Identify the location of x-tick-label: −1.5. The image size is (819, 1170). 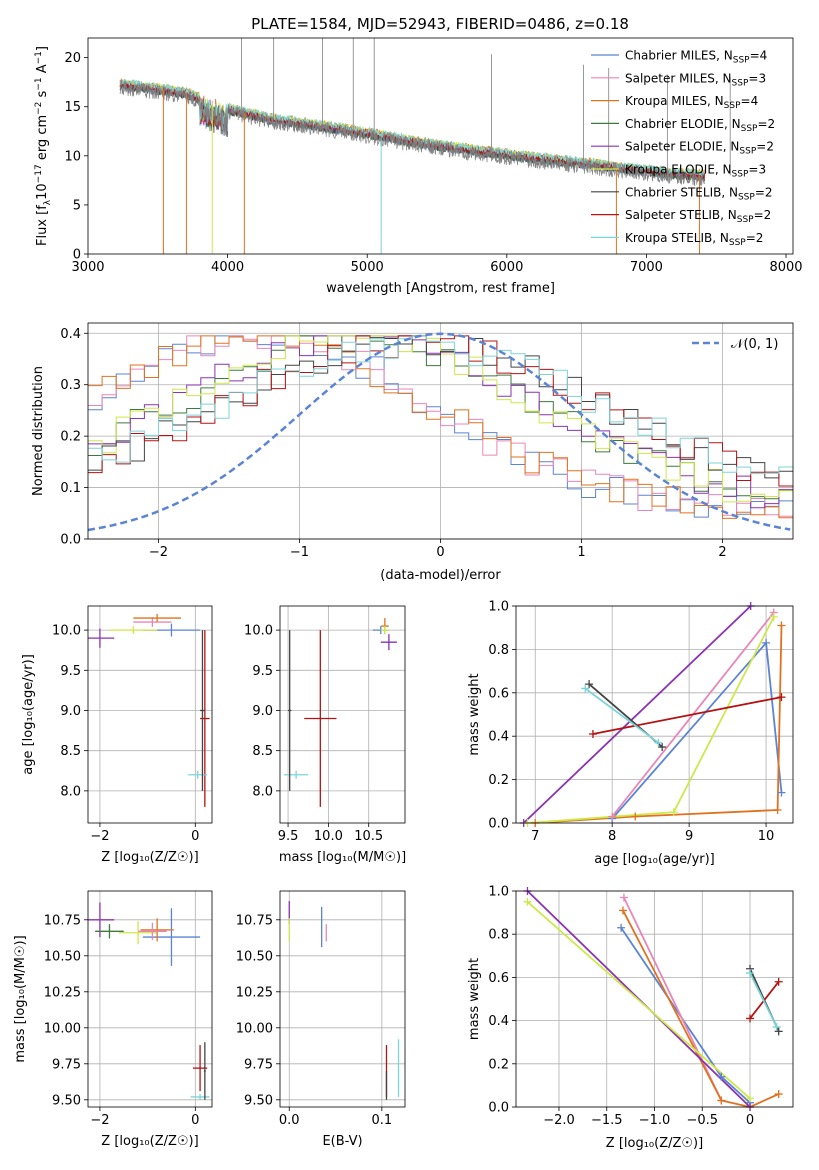
(607, 1120).